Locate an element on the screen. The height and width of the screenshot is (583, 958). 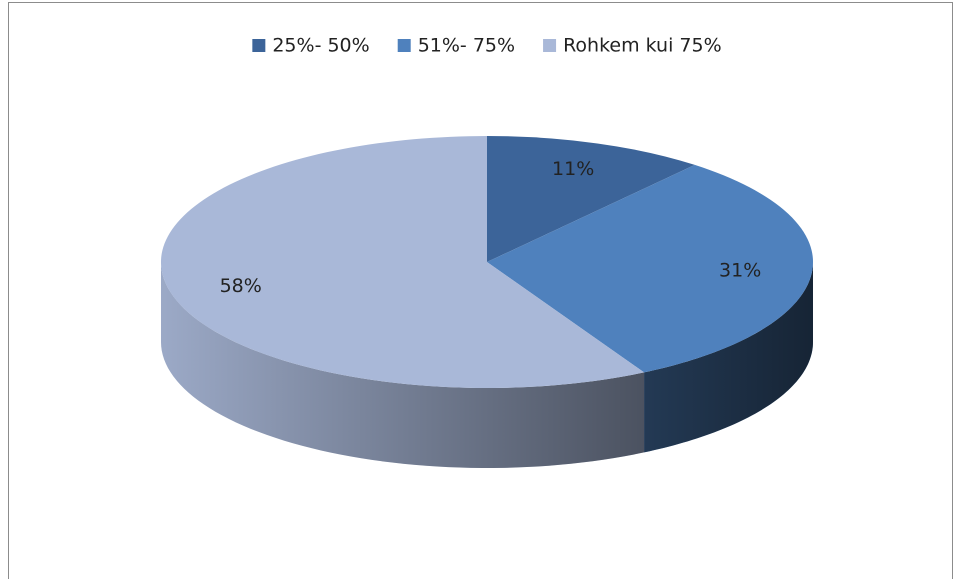
legend: 25%- 50% 51%- 75% Rohkem kui 75% is located at coordinates (487, 46).